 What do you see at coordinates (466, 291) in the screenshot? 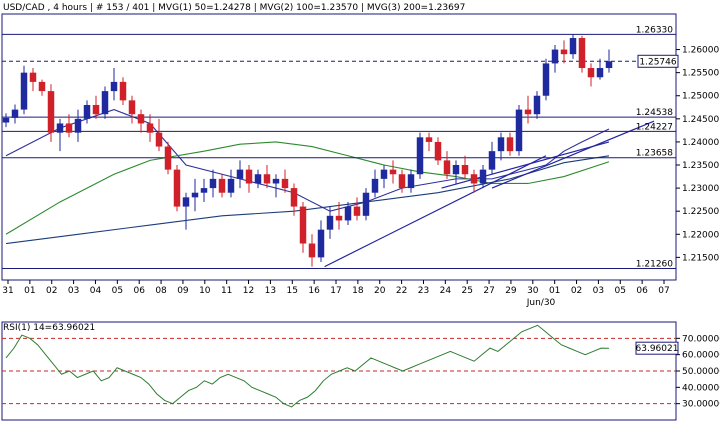
I see `x-tick-label: 25` at bounding box center [466, 291].